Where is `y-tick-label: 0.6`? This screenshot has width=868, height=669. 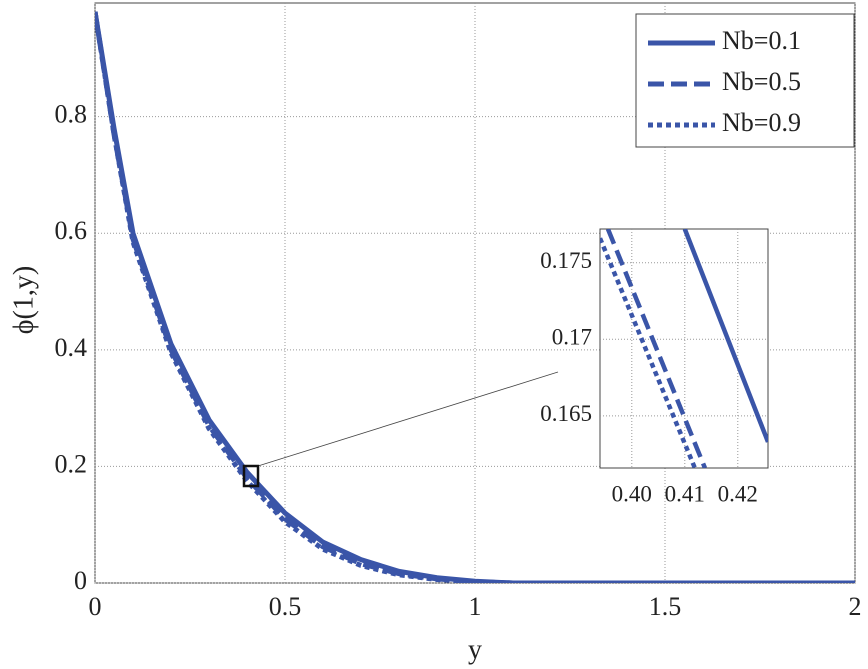
y-tick-label: 0.6 is located at coordinates (71, 230).